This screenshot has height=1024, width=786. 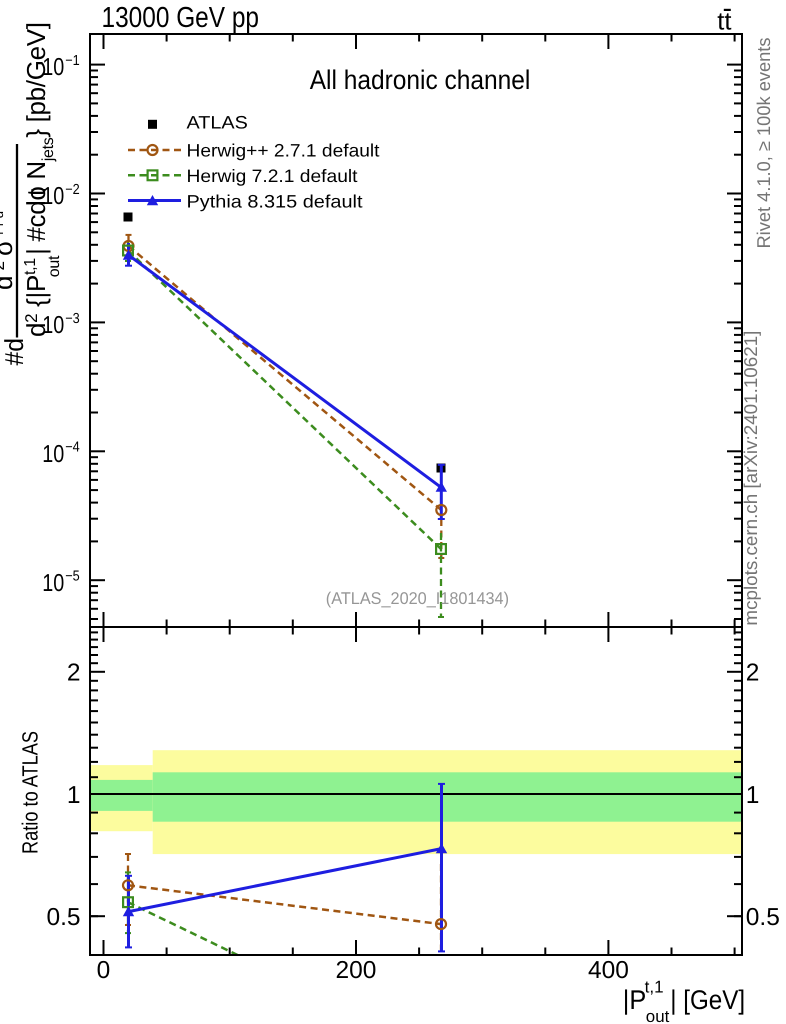 I want to click on svg-text: −2, so click(x=72, y=190).